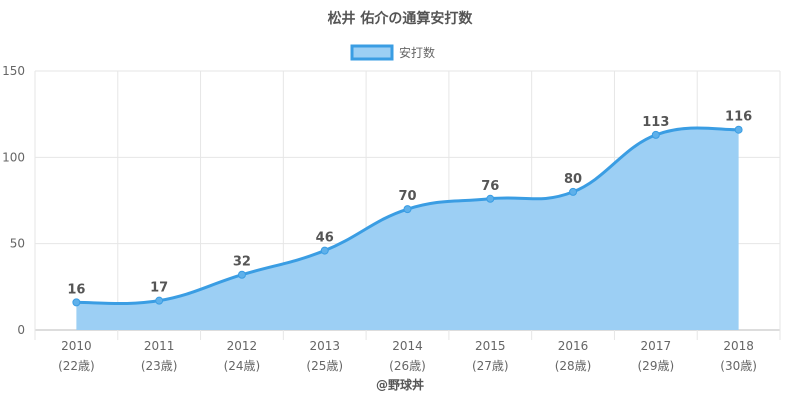 Image resolution: width=800 pixels, height=400 pixels. Describe the element at coordinates (324, 366) in the screenshot. I see `x-tick-sublabel: (25歳)` at that location.